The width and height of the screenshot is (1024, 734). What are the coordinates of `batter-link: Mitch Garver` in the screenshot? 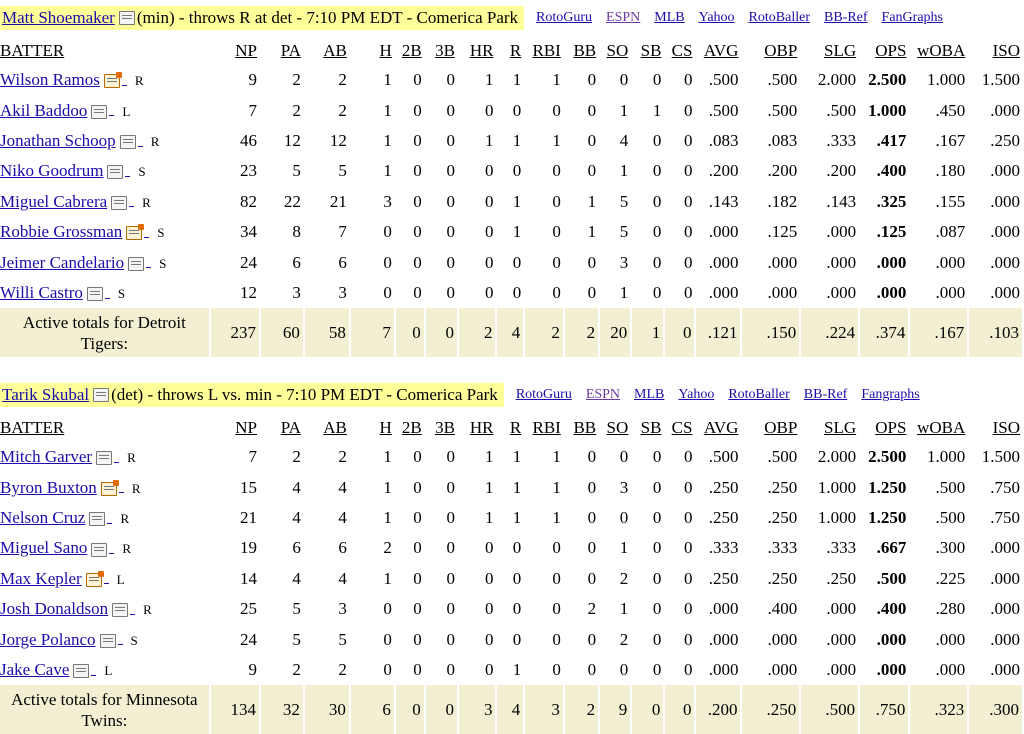 It's located at (46, 457).